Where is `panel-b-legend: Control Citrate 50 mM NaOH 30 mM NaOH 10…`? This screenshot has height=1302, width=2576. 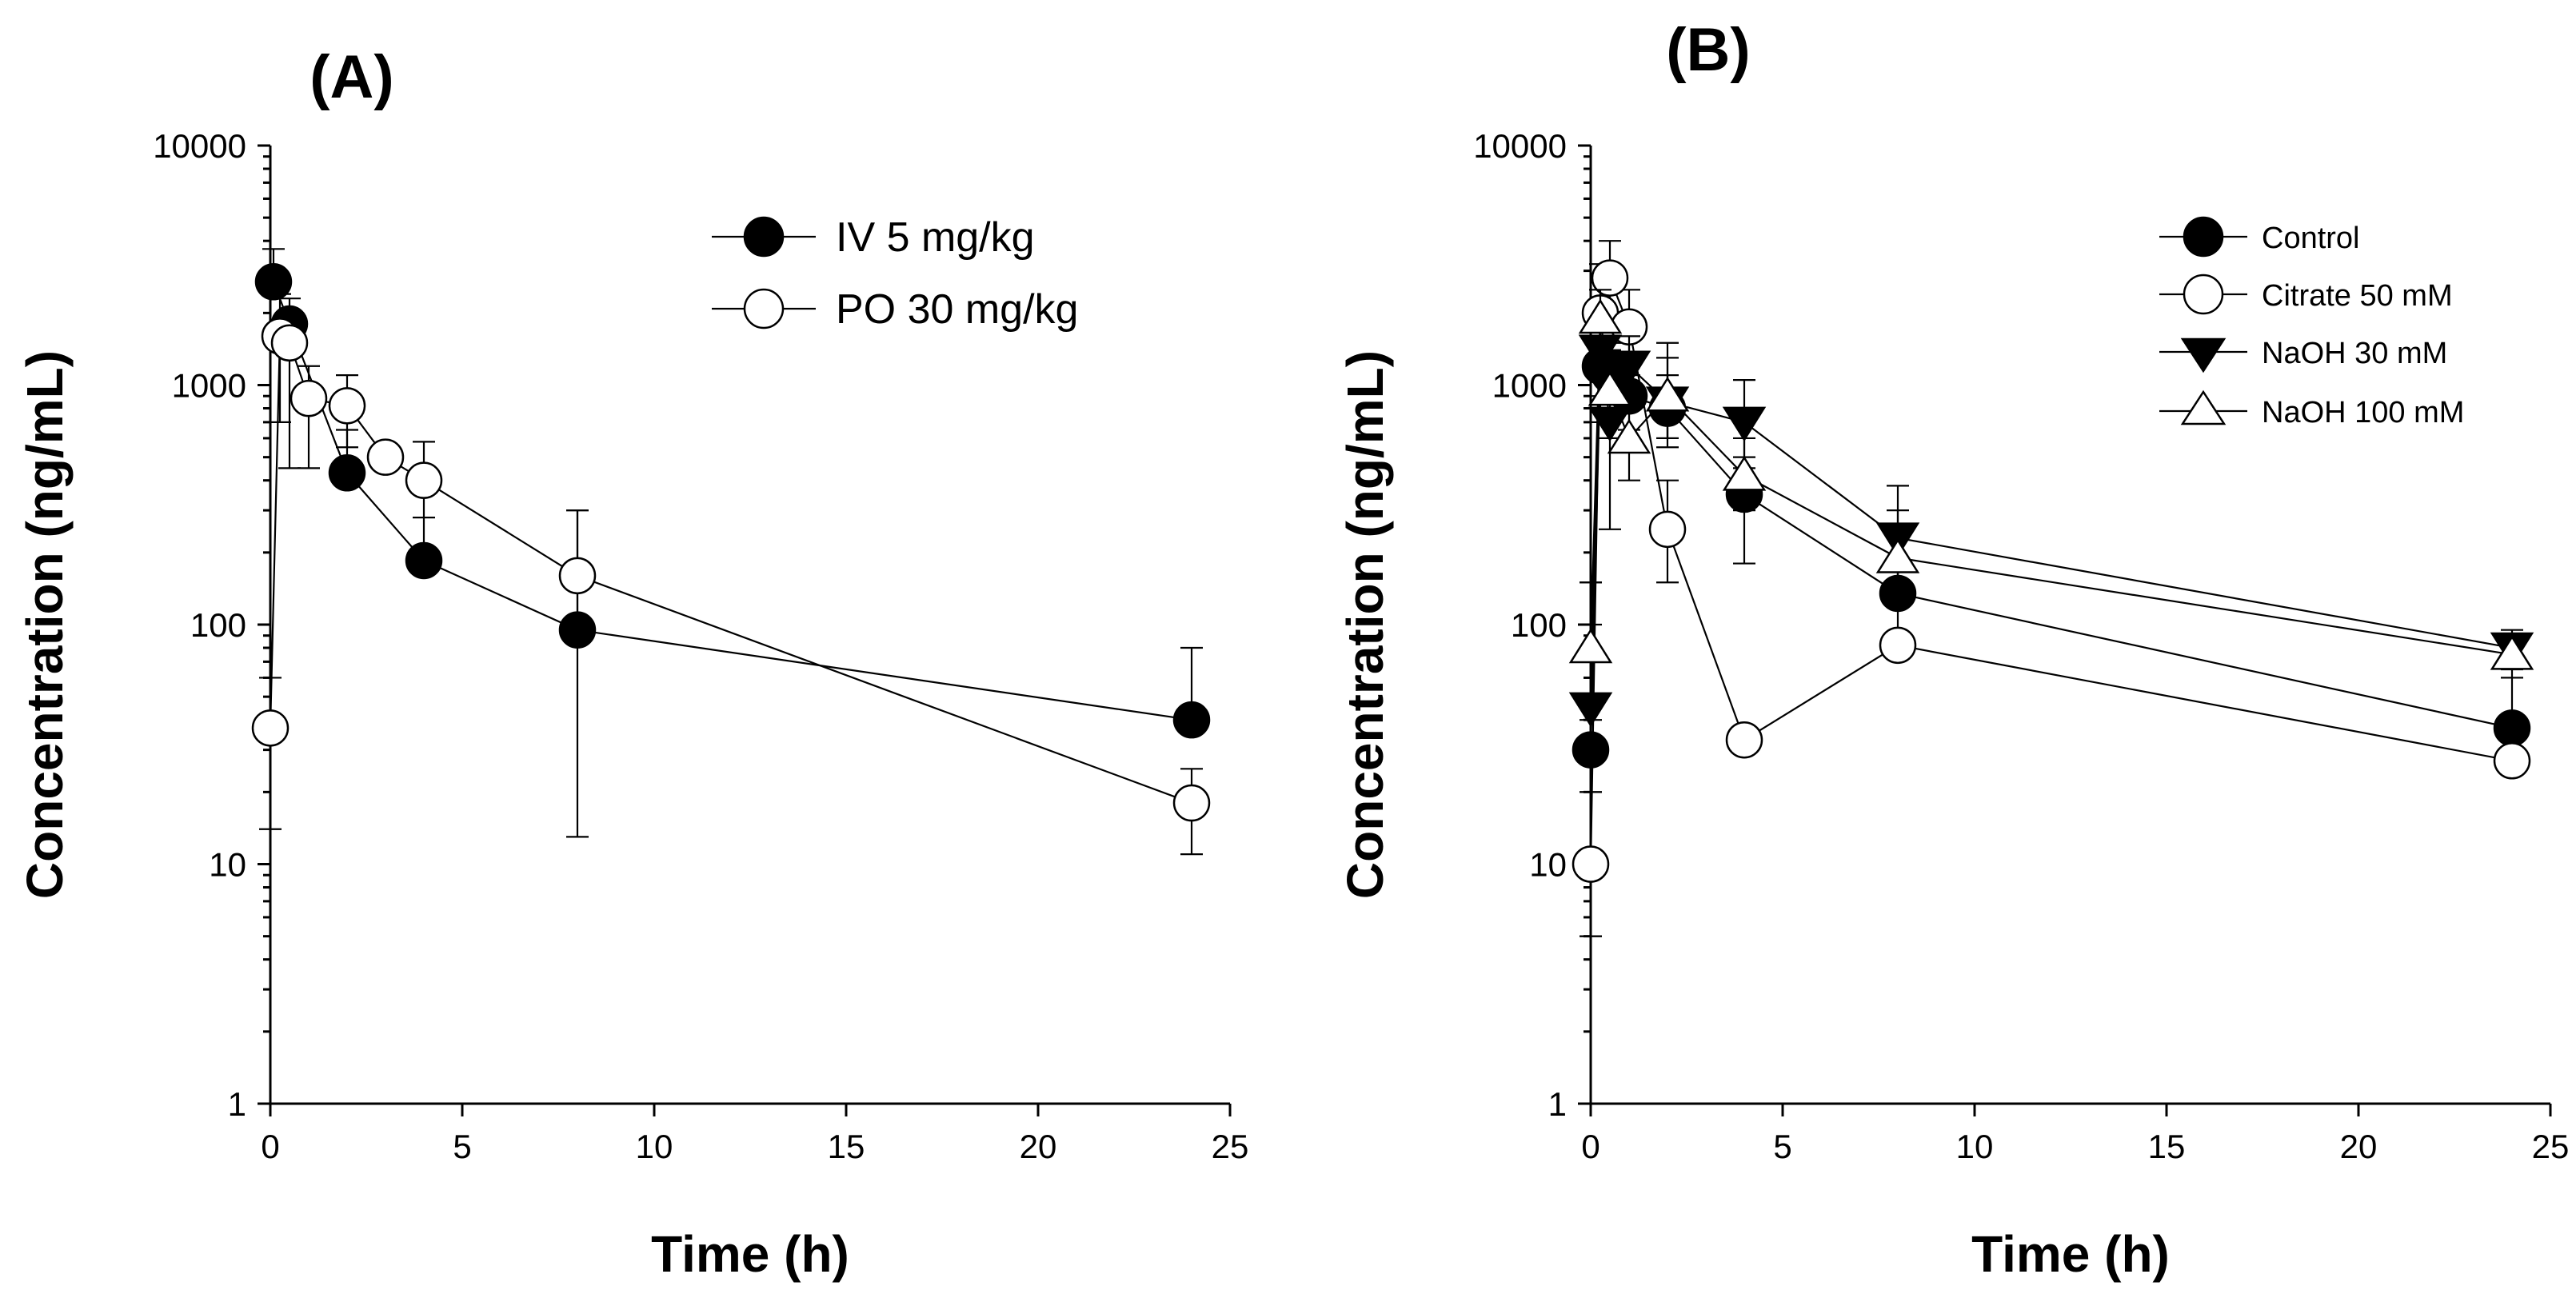
panel-b-legend: Control Citrate 50 mM NaOH 30 mM NaOH 10… is located at coordinates (2311, 322).